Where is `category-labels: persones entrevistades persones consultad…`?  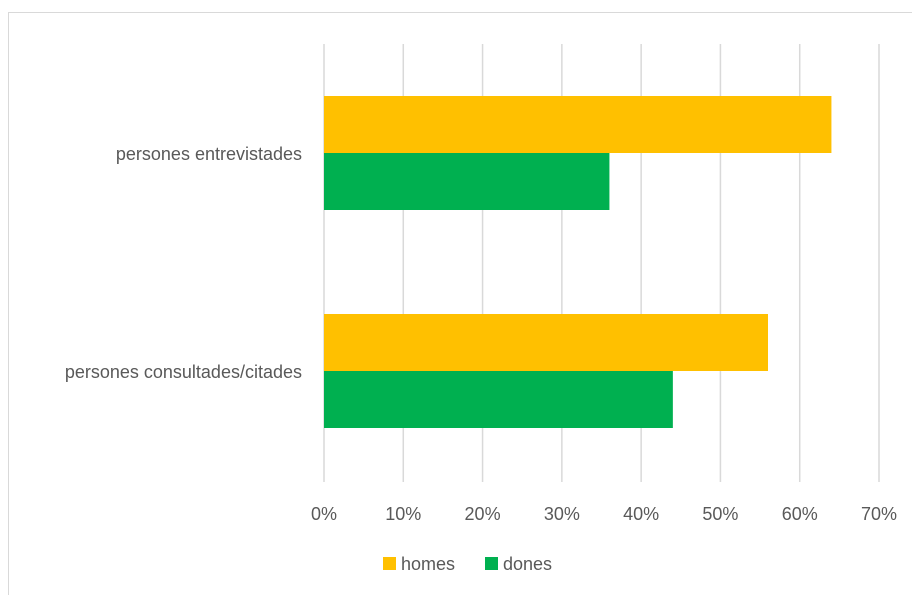 category-labels: persones entrevistades persones consultad… is located at coordinates (183, 263).